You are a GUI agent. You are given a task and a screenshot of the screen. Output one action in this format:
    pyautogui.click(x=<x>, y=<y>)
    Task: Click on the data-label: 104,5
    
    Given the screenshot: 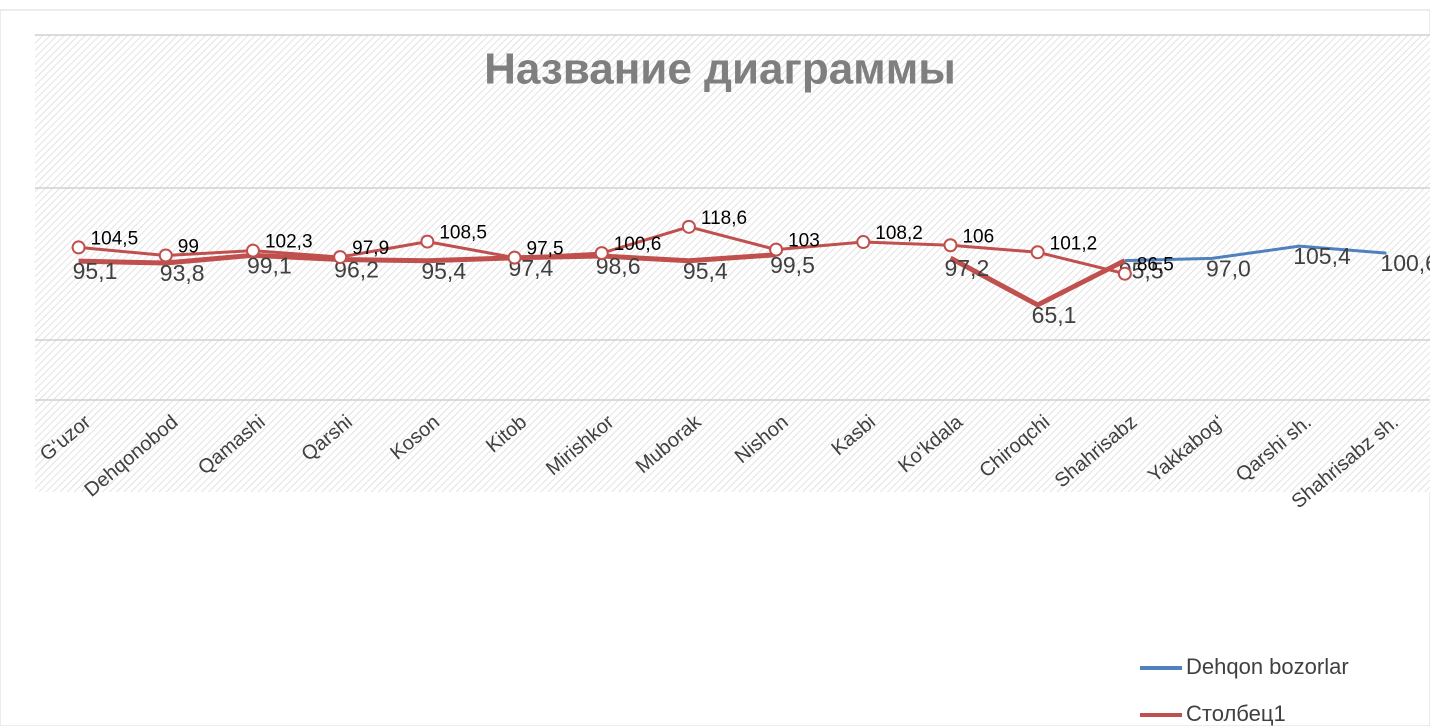 What is the action you would take?
    pyautogui.click(x=115, y=238)
    